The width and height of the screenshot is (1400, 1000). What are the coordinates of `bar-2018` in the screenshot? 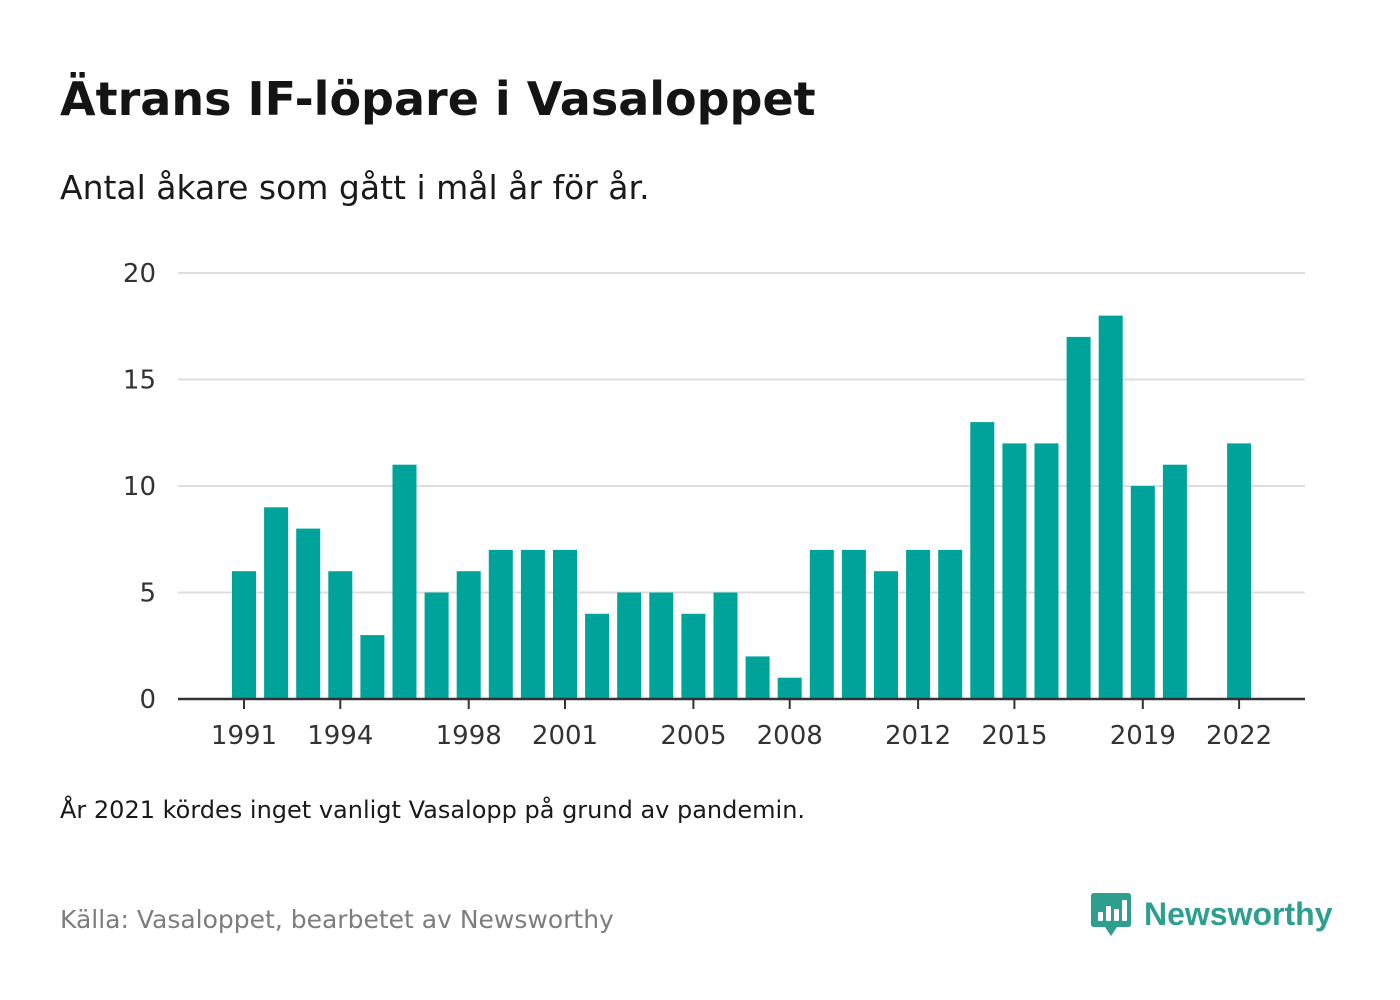 It's located at (1110, 507).